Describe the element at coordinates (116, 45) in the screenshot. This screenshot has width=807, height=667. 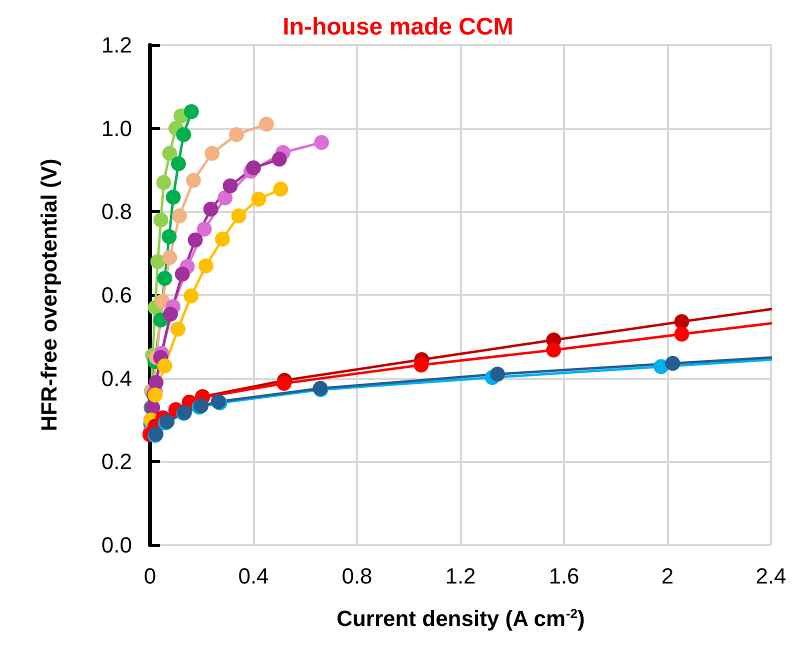
I see `y-tick-label: 1.2` at that location.